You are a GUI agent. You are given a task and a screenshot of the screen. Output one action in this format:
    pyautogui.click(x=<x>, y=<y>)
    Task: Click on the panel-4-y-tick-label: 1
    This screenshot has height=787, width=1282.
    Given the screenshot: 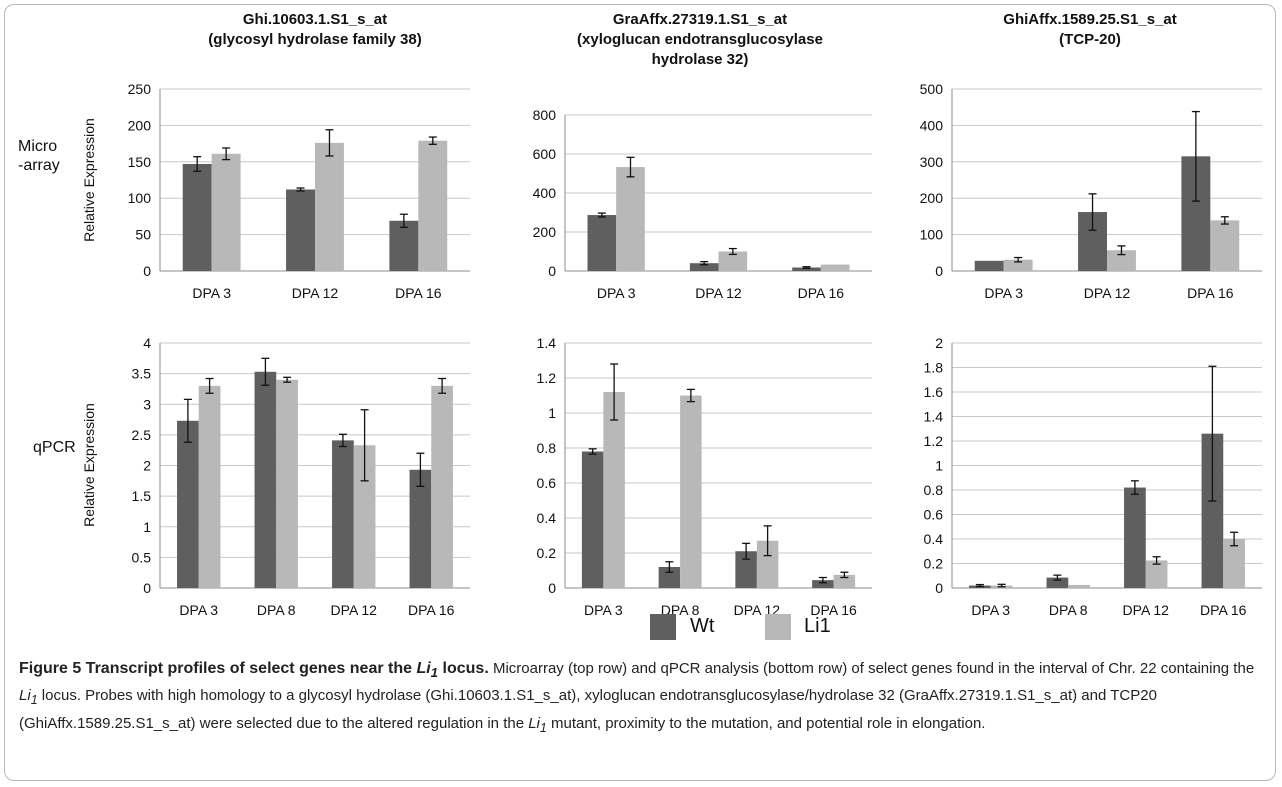 What is the action you would take?
    pyautogui.click(x=147, y=527)
    